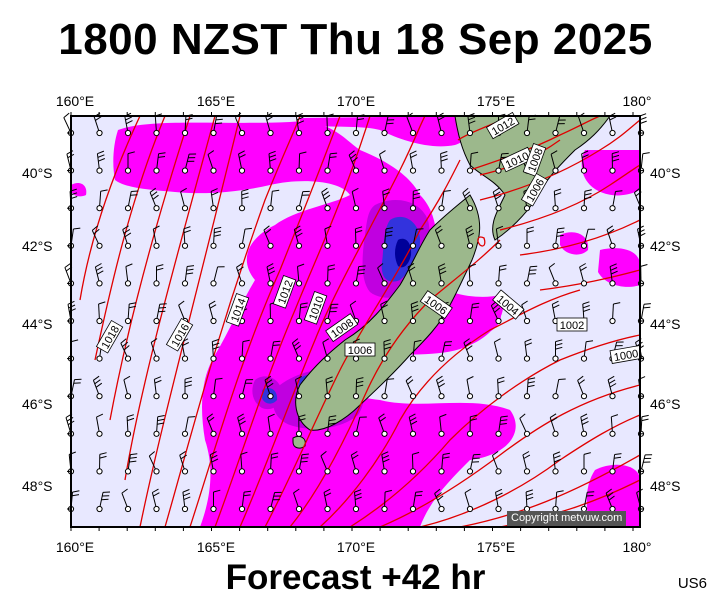 The width and height of the screenshot is (711, 600). What do you see at coordinates (637, 547) in the screenshot?
I see `lon-label-180-bottom: 180°` at bounding box center [637, 547].